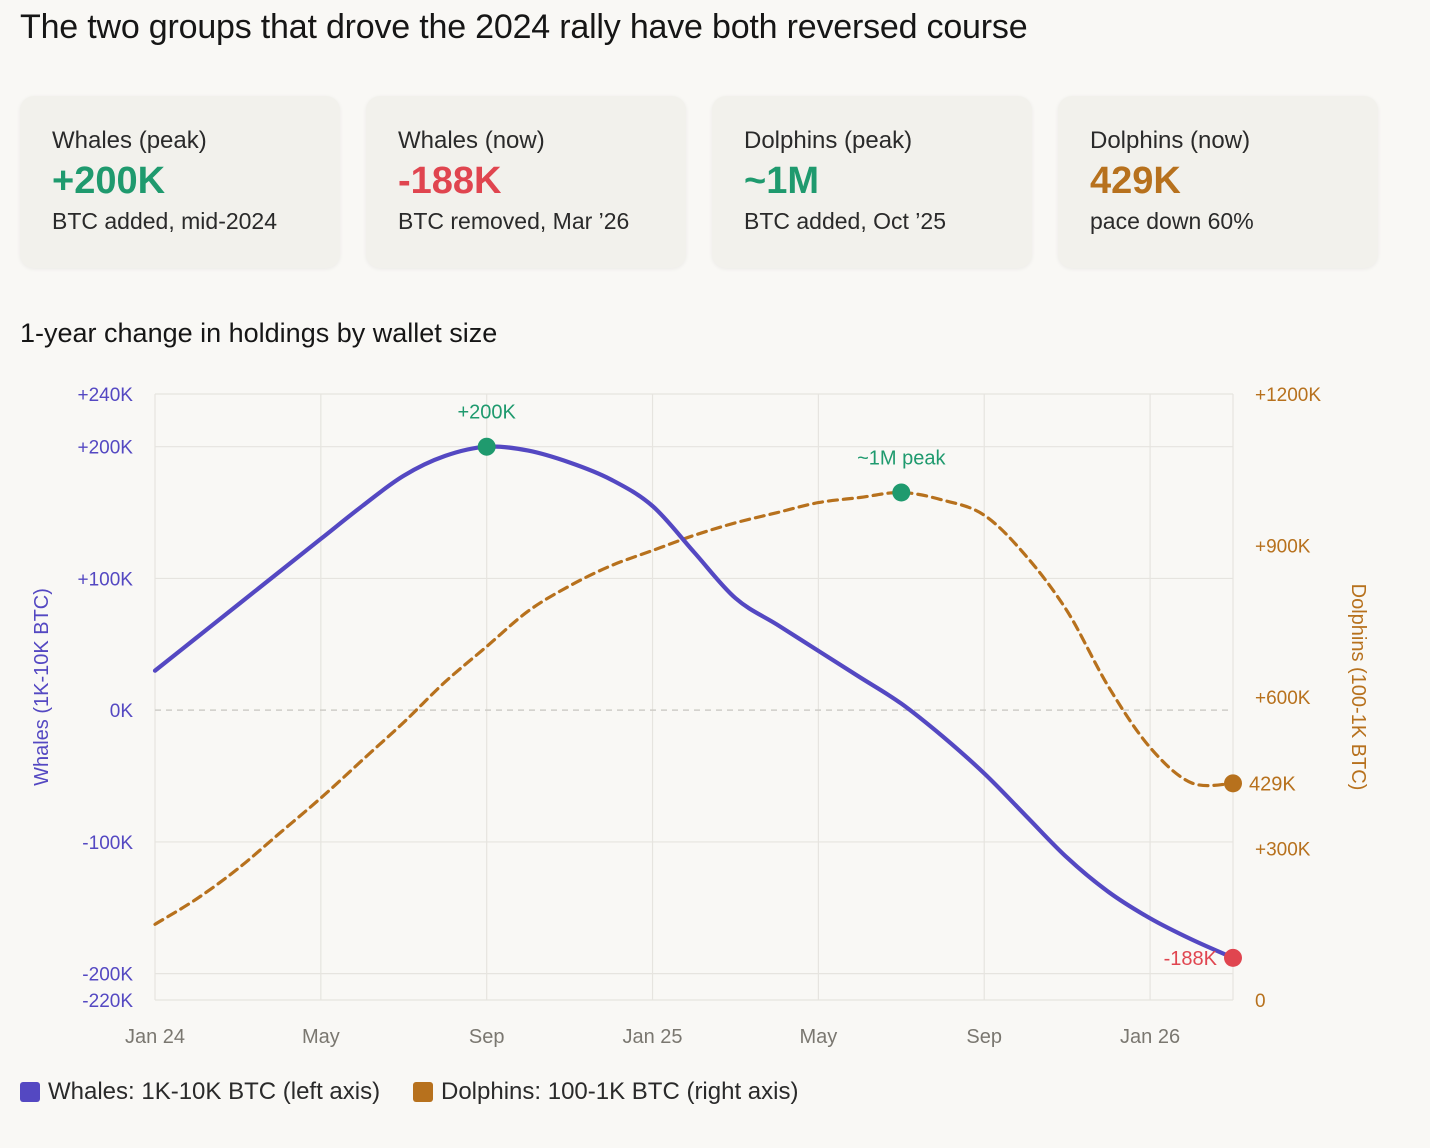 This screenshot has width=1430, height=1148. I want to click on annotation-label: 429K, so click(1272, 784).